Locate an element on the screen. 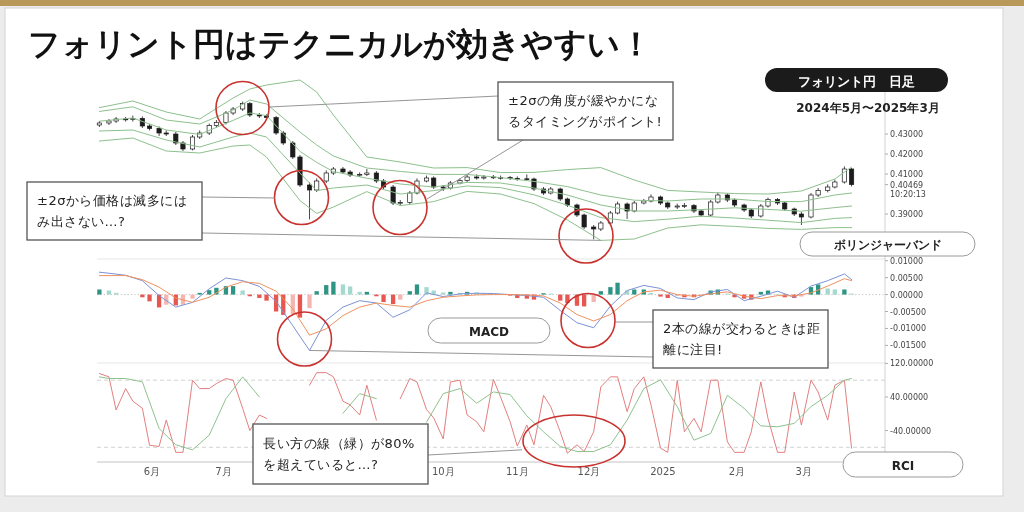 The height and width of the screenshot is (512, 1024). x-tick-label: 2025 is located at coordinates (663, 471).